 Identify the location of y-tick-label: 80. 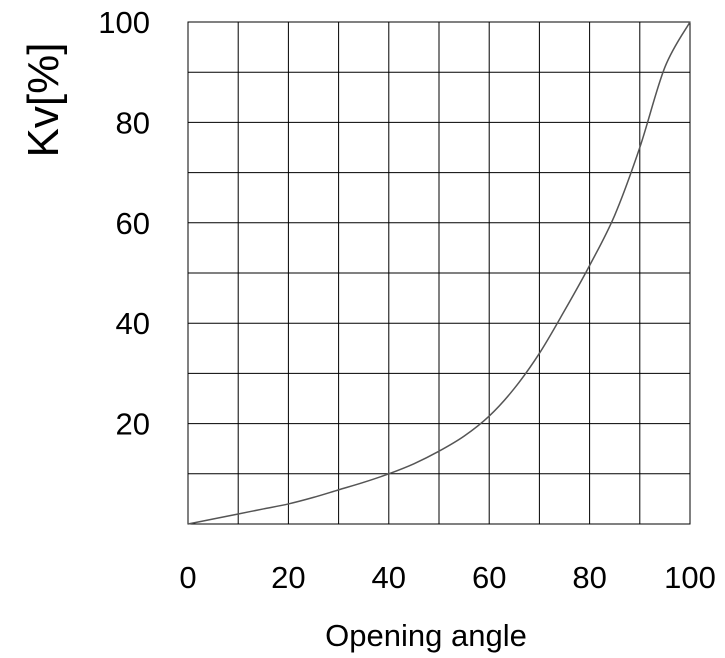
(133, 122).